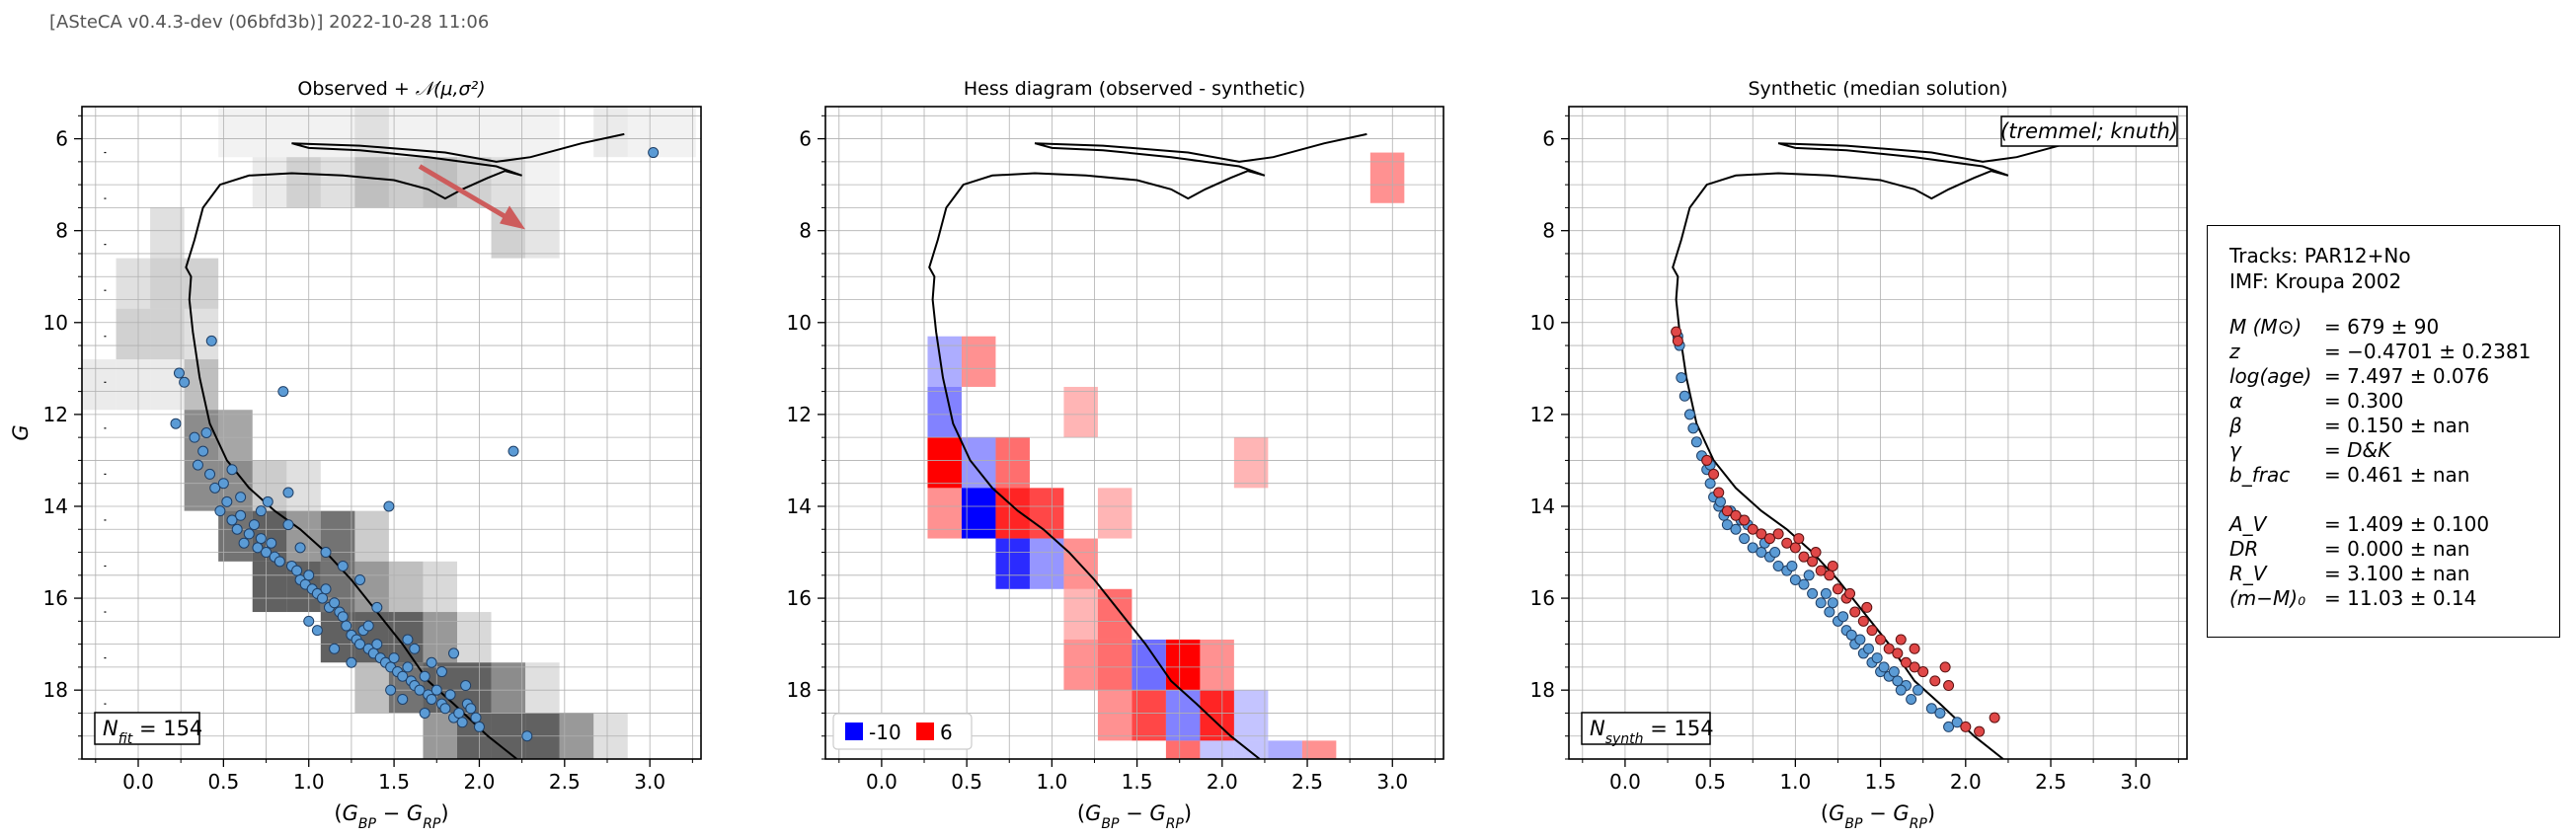  I want to click on y-tick-label: 12, so click(799, 415).